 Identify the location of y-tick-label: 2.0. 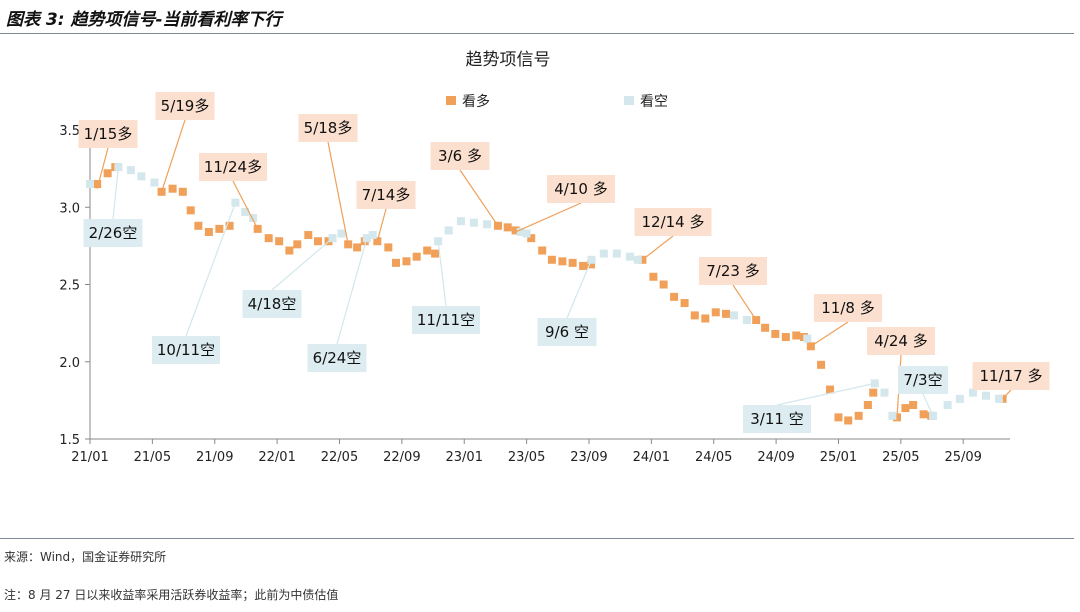
(69, 363).